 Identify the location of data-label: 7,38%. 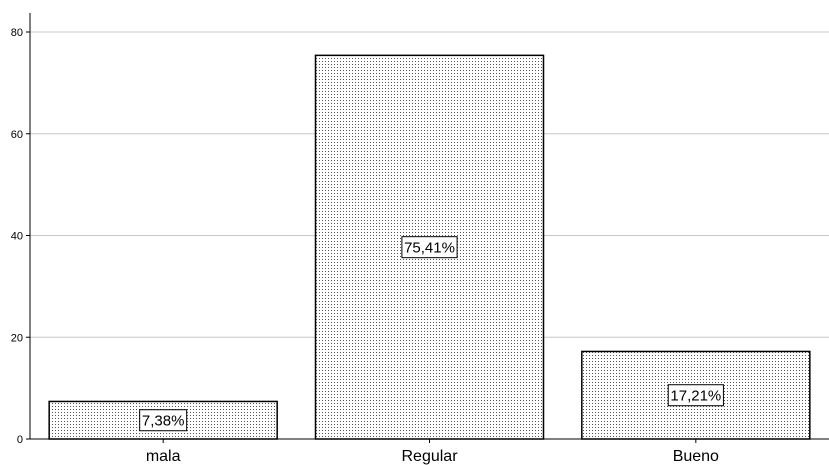
(163, 421).